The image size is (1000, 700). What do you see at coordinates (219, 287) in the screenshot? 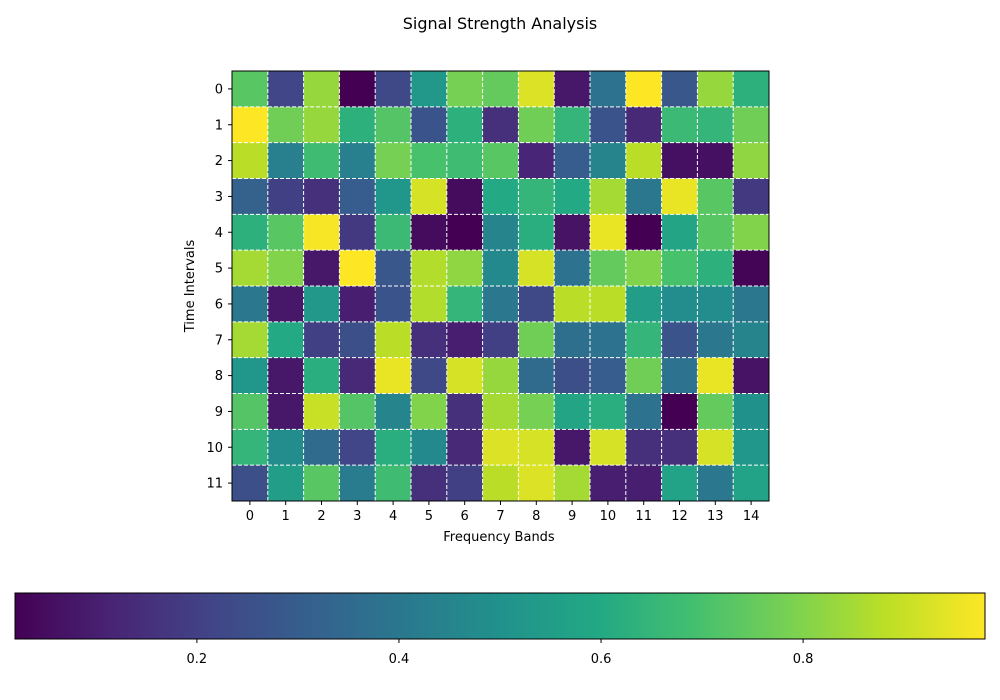
I see `y-axis-ticks: 0 1 2 3 4 5 6 7 8 9 10 11` at bounding box center [219, 287].